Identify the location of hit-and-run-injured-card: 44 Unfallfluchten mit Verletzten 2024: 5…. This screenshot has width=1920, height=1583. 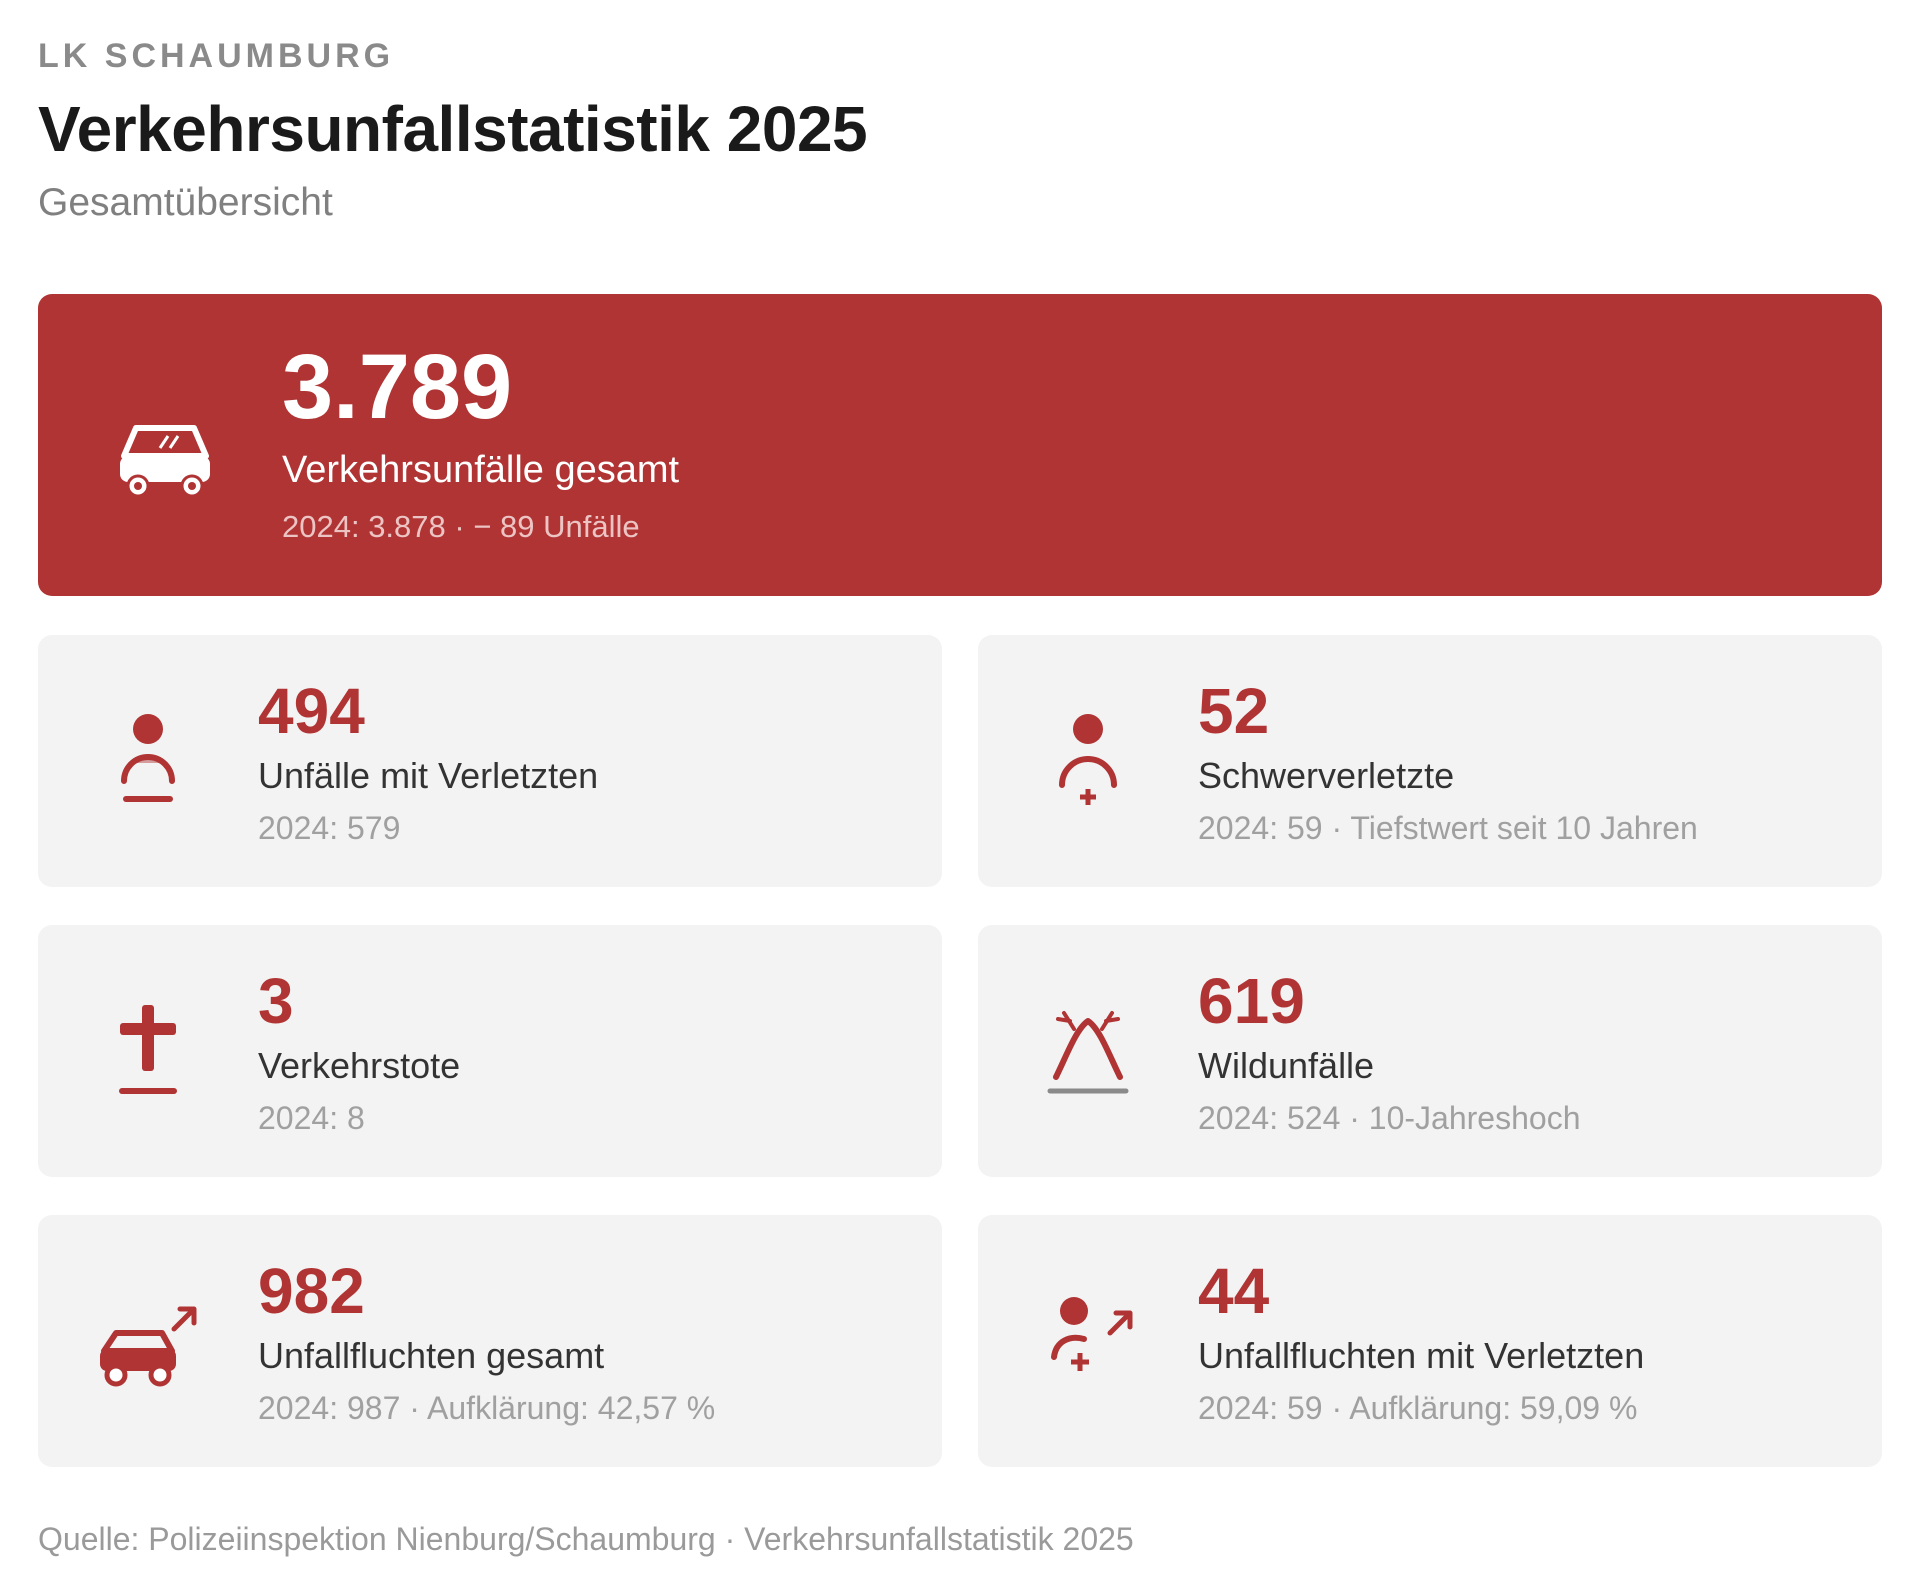
(1430, 1341).